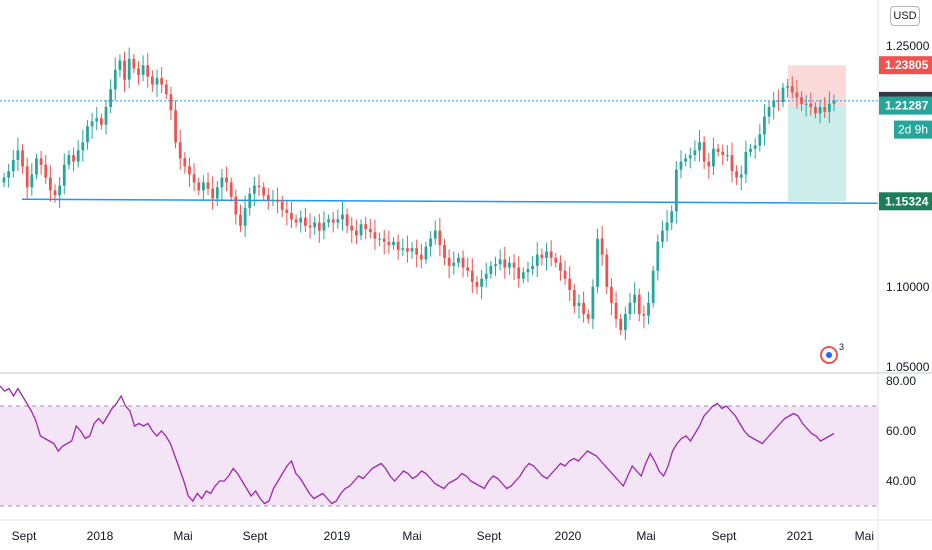 The height and width of the screenshot is (550, 932). I want to click on time-tick-label: Mai, so click(182, 536).